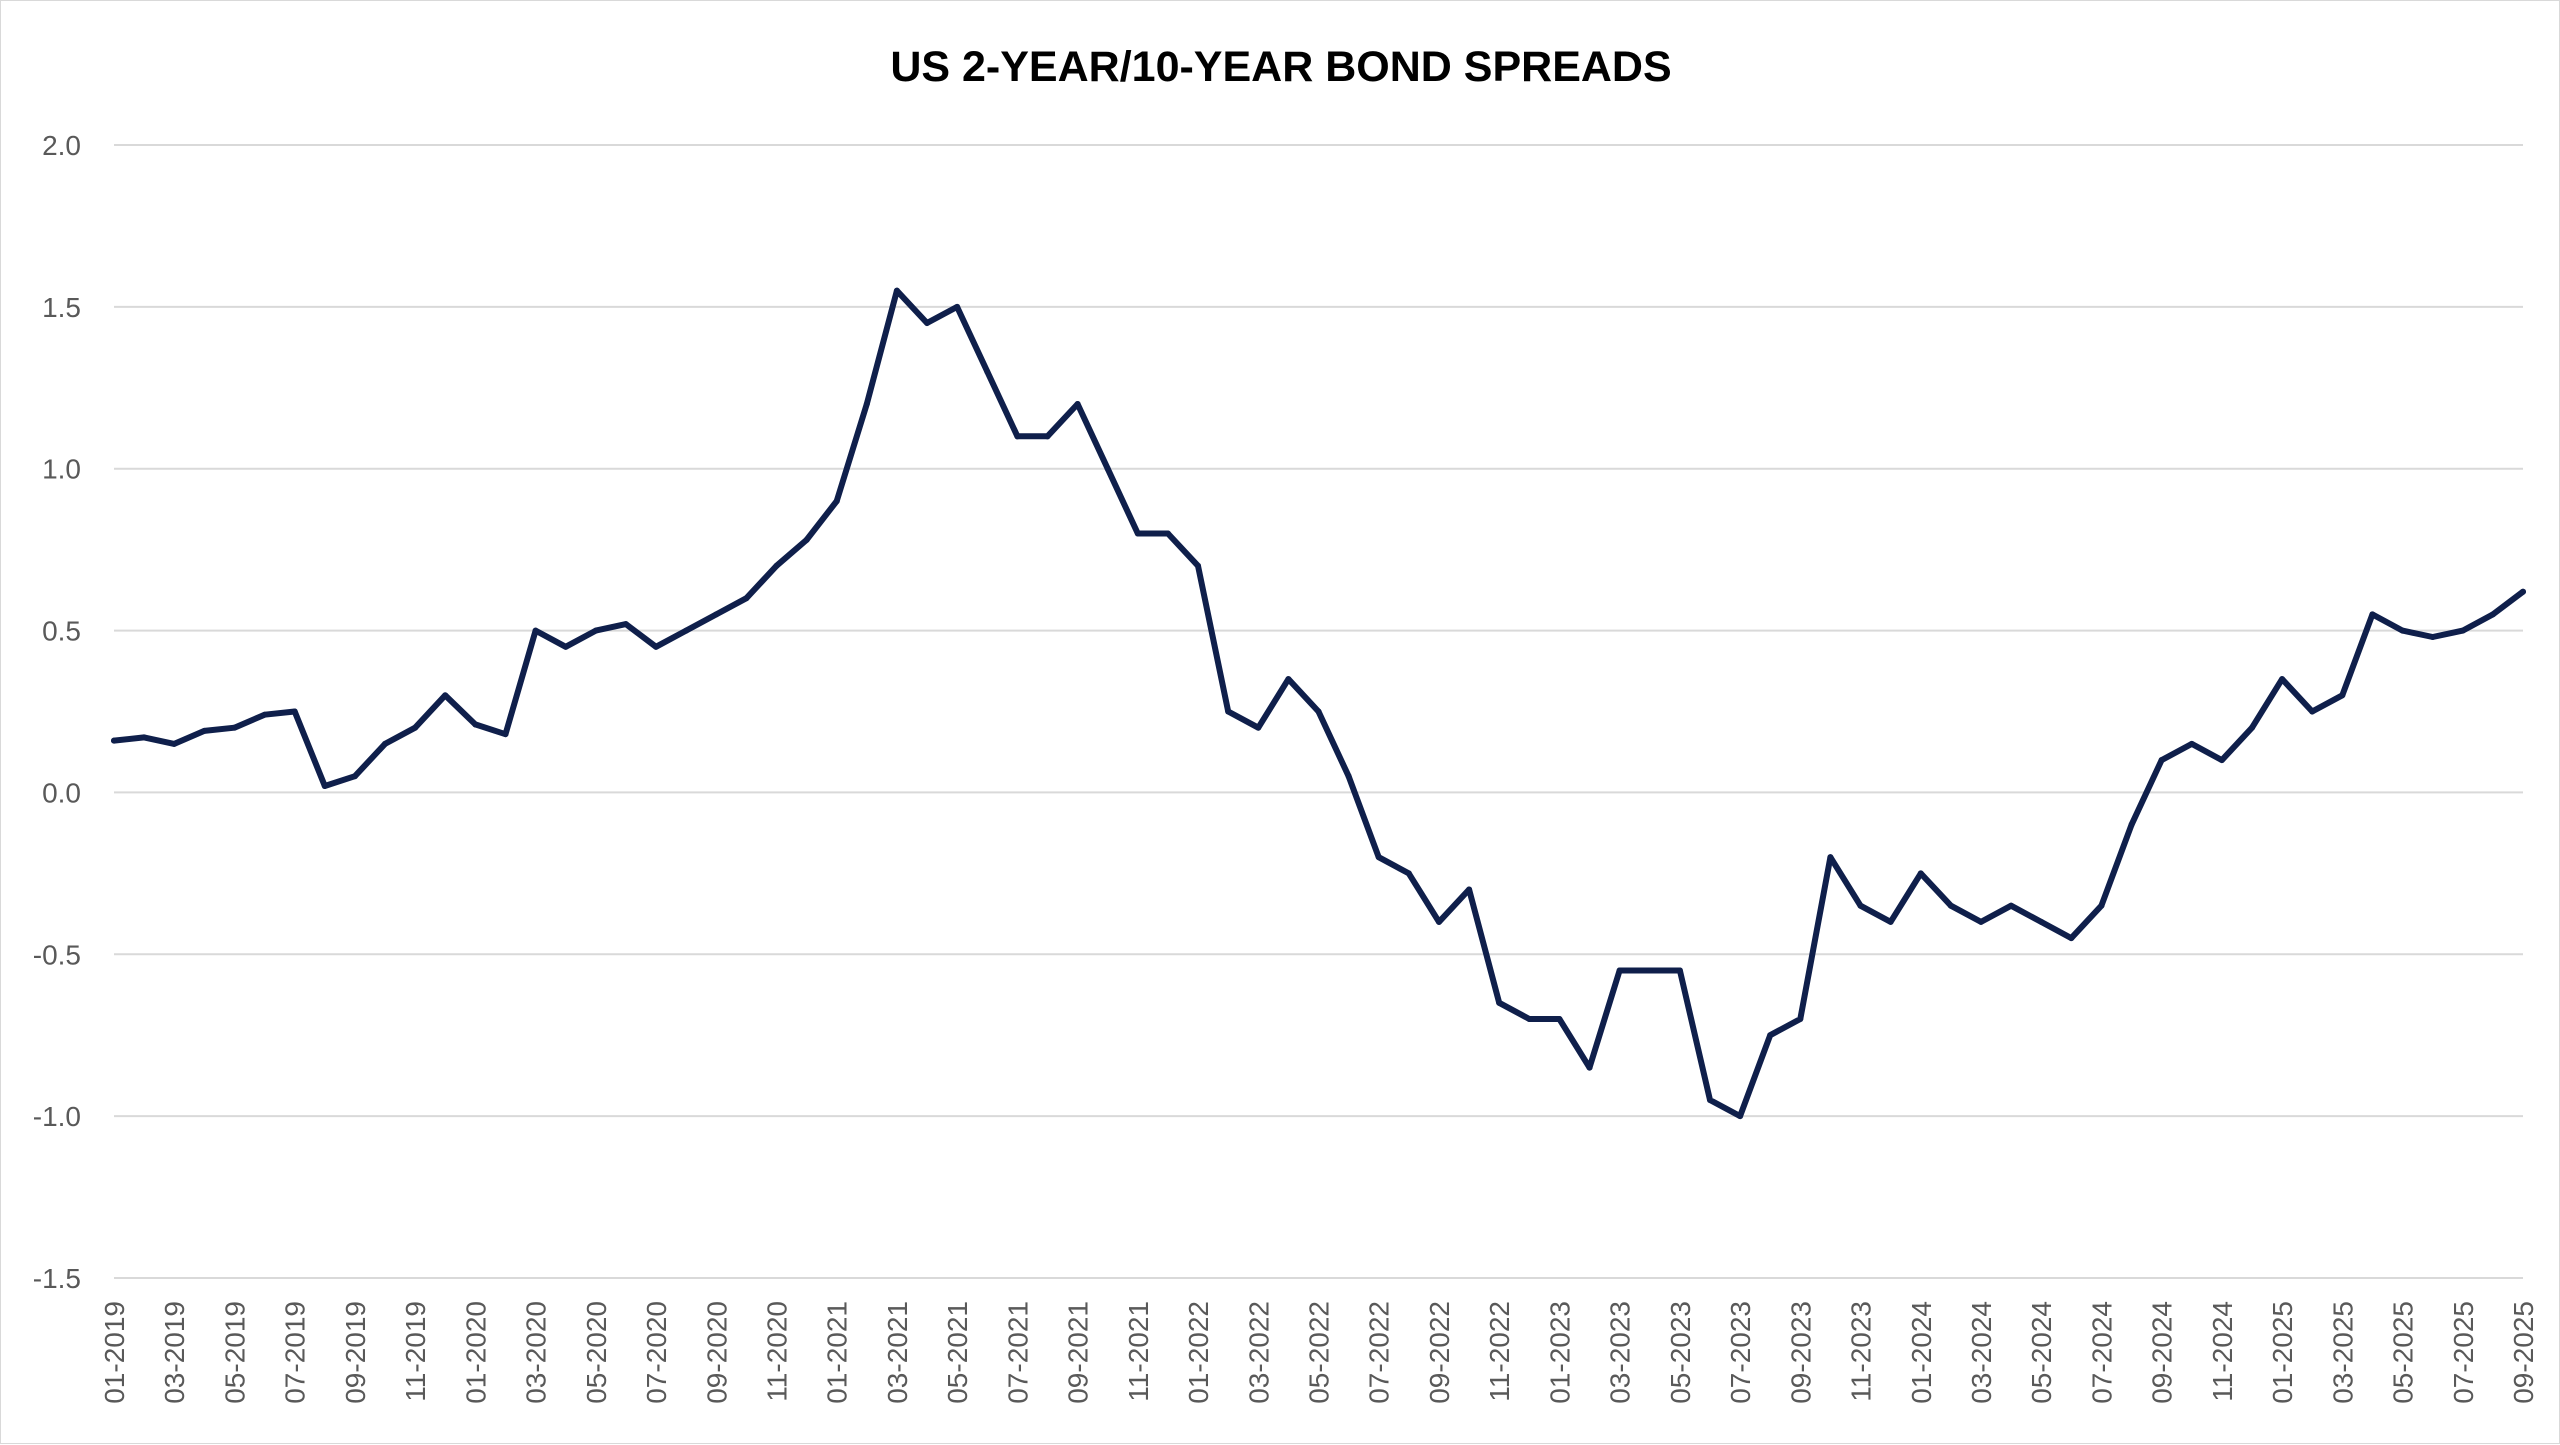 The image size is (2560, 1445). What do you see at coordinates (1800, 1352) in the screenshot?
I see `x-tick-label: 09-2023` at bounding box center [1800, 1352].